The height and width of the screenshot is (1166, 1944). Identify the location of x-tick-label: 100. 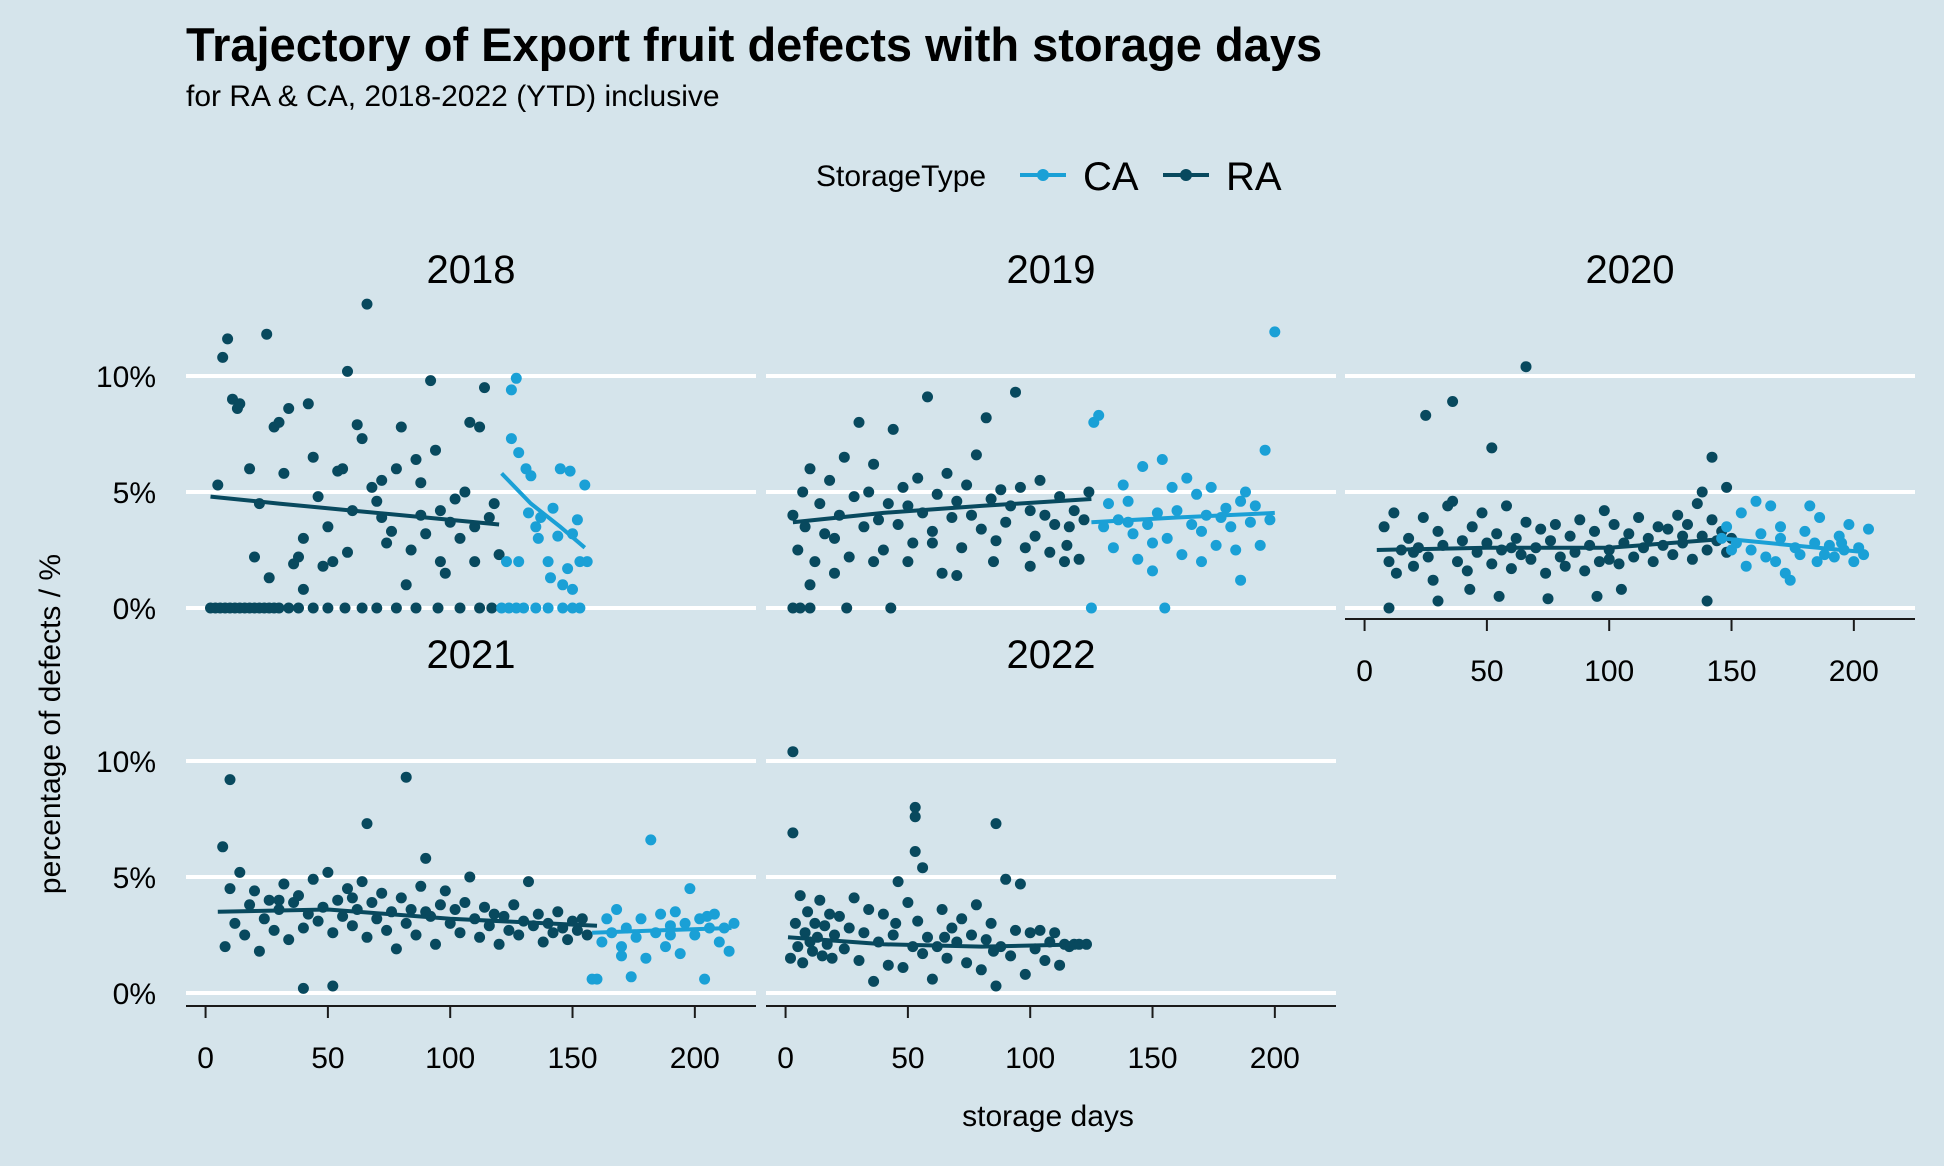
(450, 1058).